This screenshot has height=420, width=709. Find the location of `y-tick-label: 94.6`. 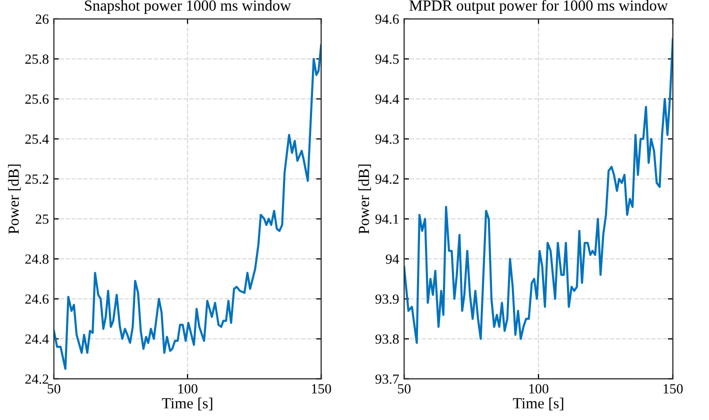

y-tick-label: 94.6 is located at coordinates (387, 19).